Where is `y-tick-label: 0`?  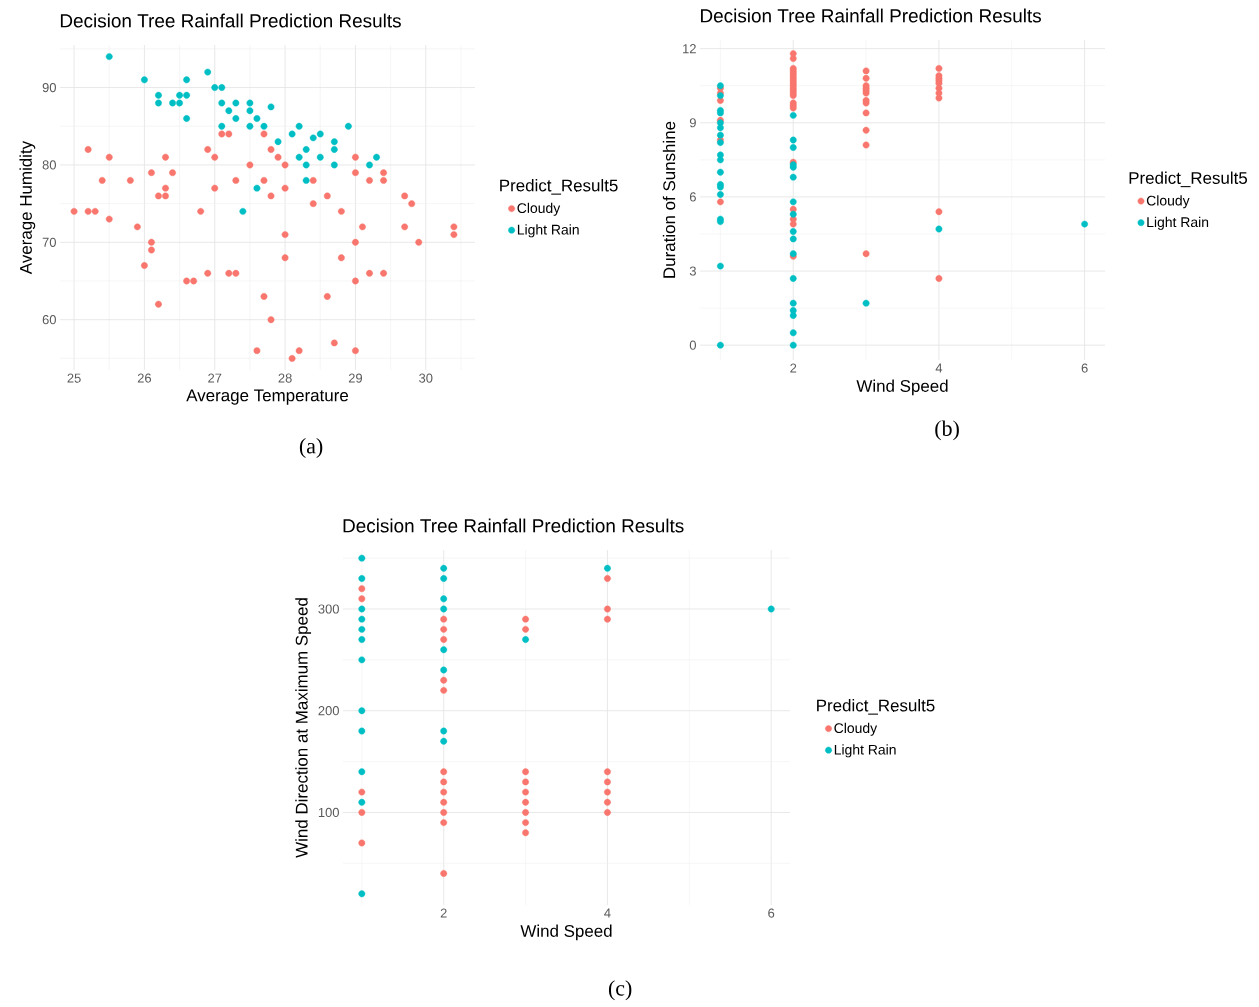
y-tick-label: 0 is located at coordinates (692, 345).